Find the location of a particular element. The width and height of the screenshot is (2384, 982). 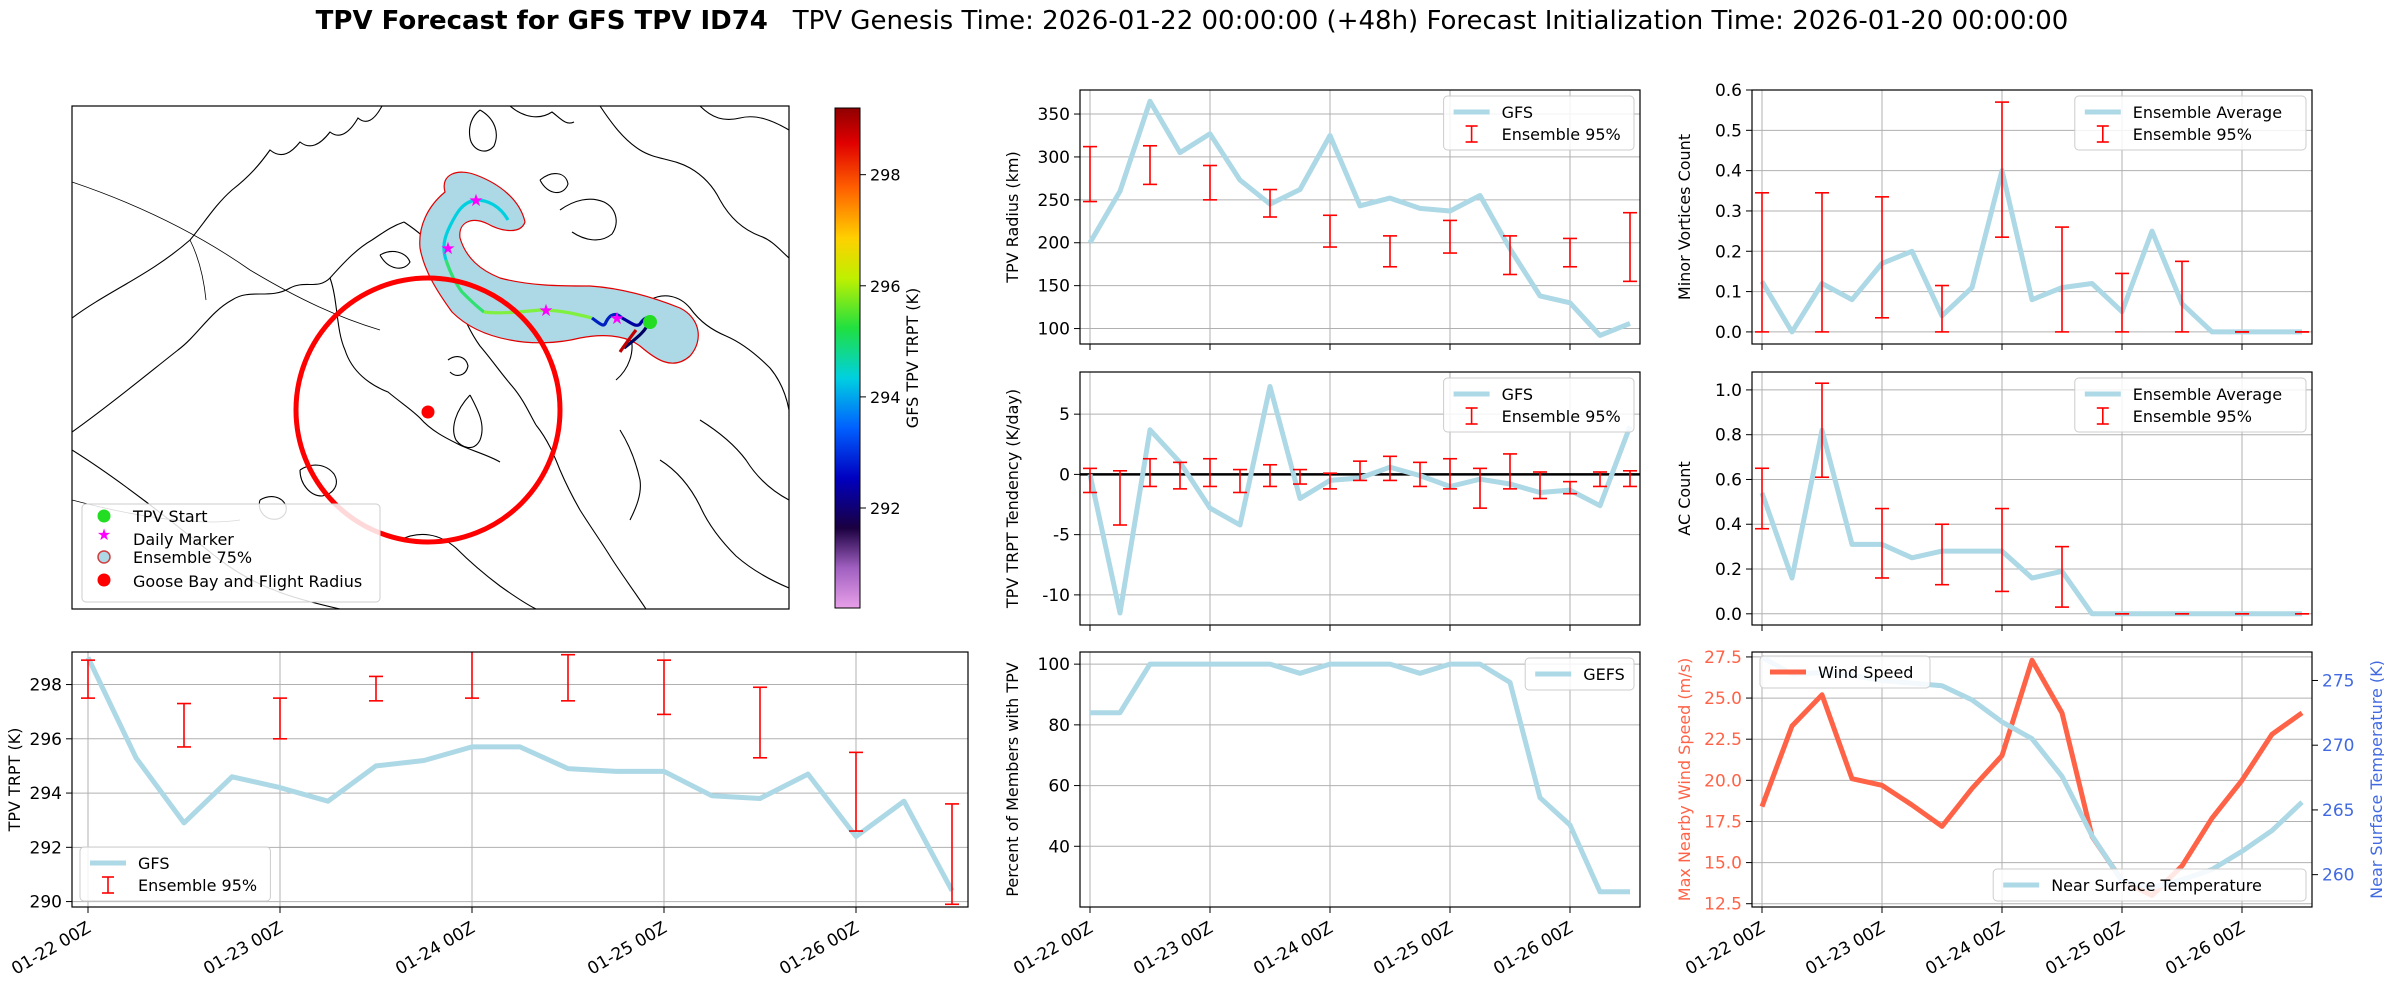

y2-axis-label: Near Surface Temperature (K) is located at coordinates (2375, 779).